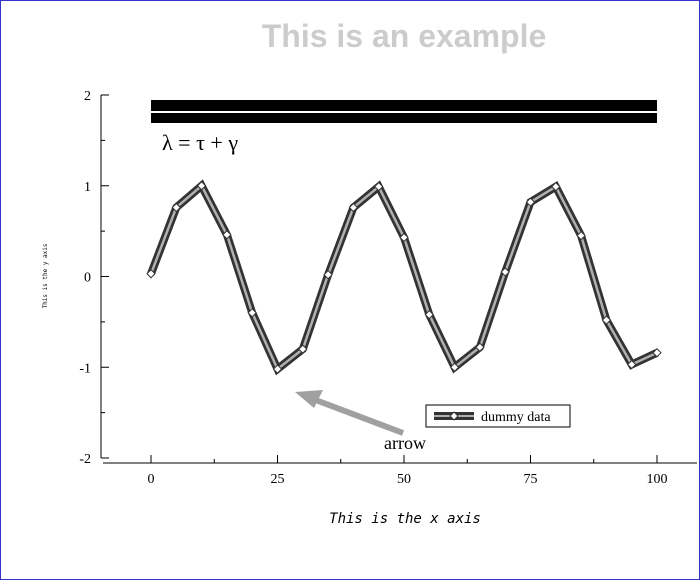 This screenshot has width=700, height=580. What do you see at coordinates (200, 142) in the screenshot?
I see `formula-annotation: λ = τ + γ` at bounding box center [200, 142].